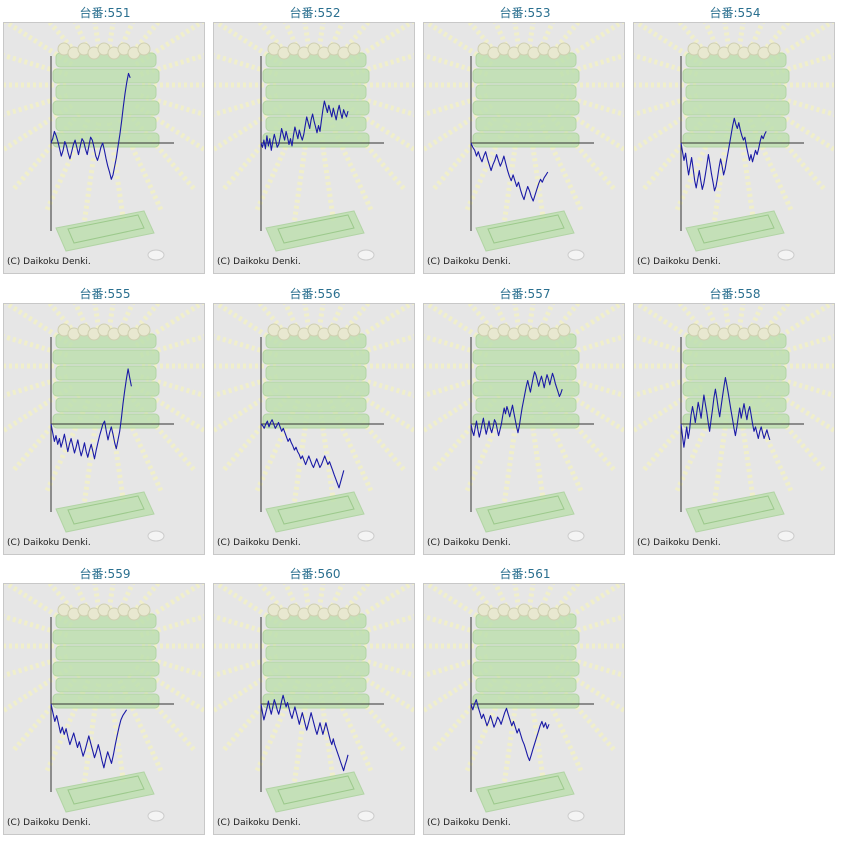  Describe the element at coordinates (105, 294) in the screenshot. I see `chart-title: 台番:555` at that location.